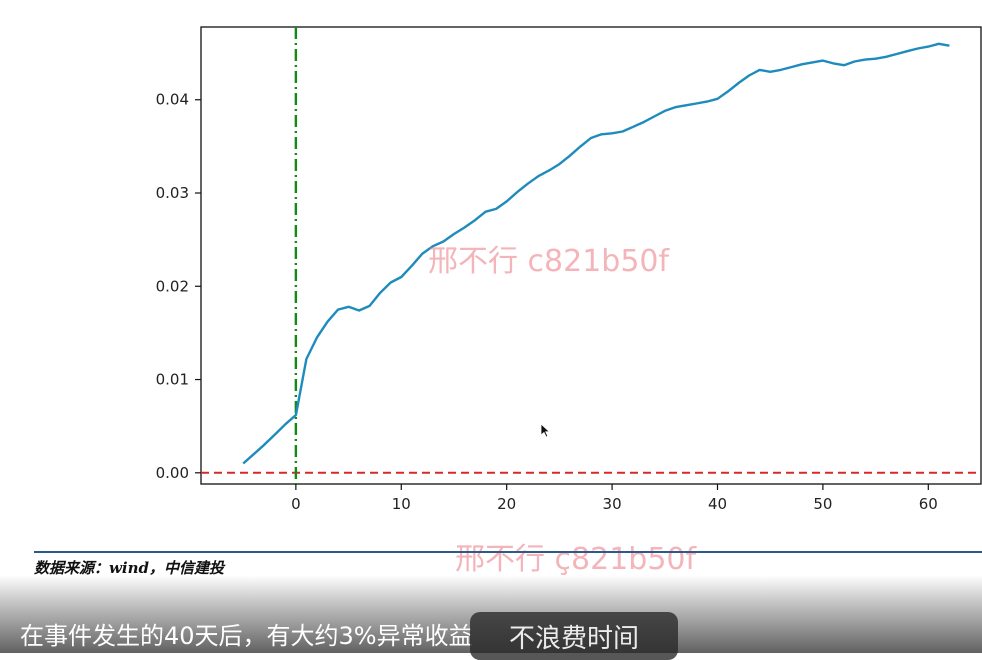 The width and height of the screenshot is (982, 660). I want to click on x-axis: 0 10 20 30 40 50 60, so click(614, 498).